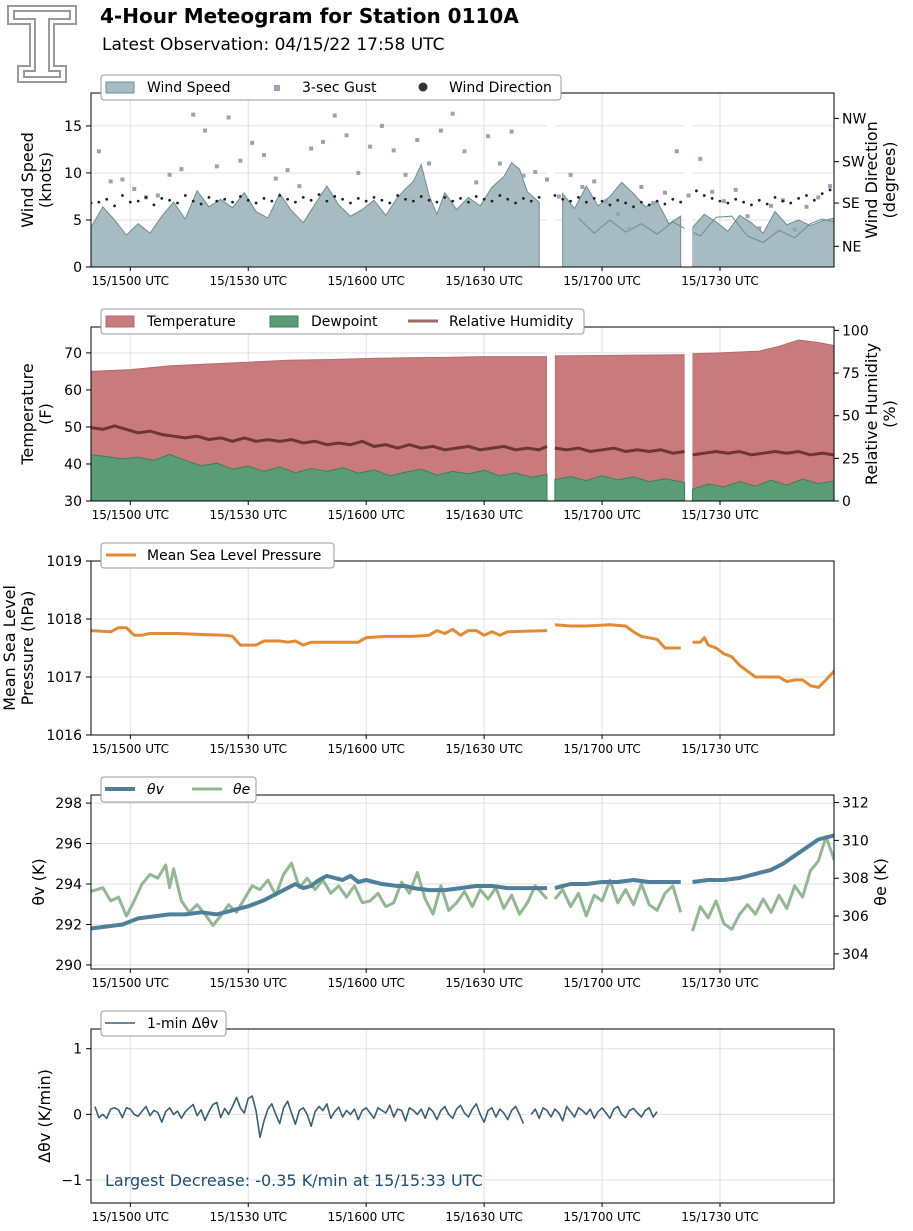  I want to click on wind-legend-swatch, so click(423, 87).